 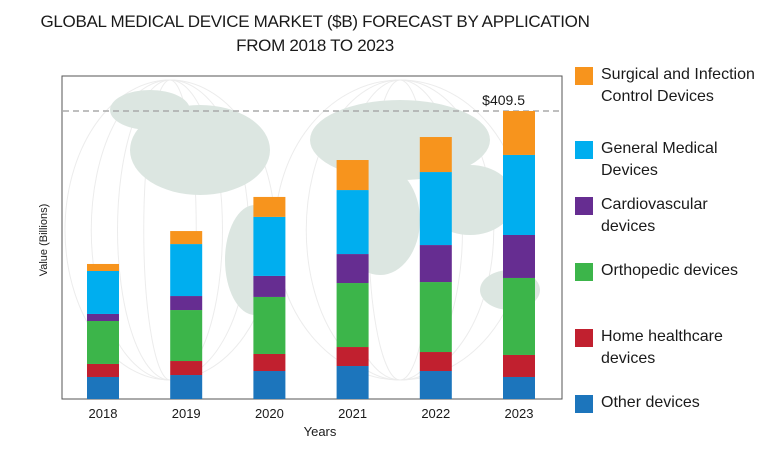 I want to click on max-value-annotation: $409.5, so click(x=503, y=100).